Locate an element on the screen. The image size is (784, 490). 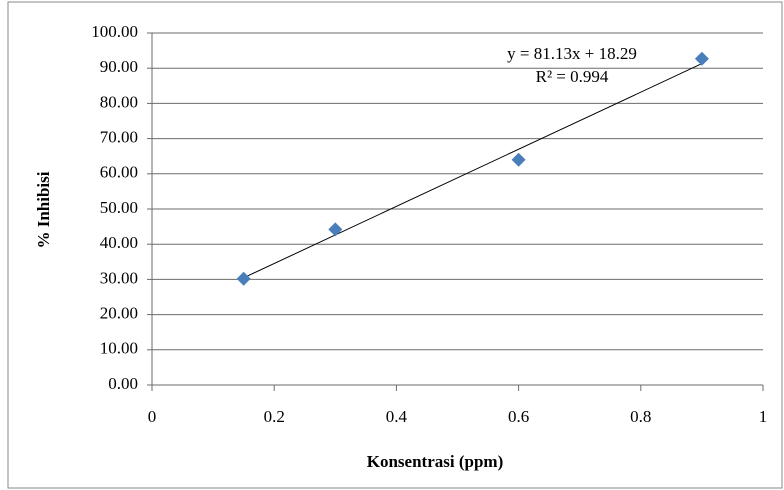
y-tick-label: 60.00 is located at coordinates (119, 172).